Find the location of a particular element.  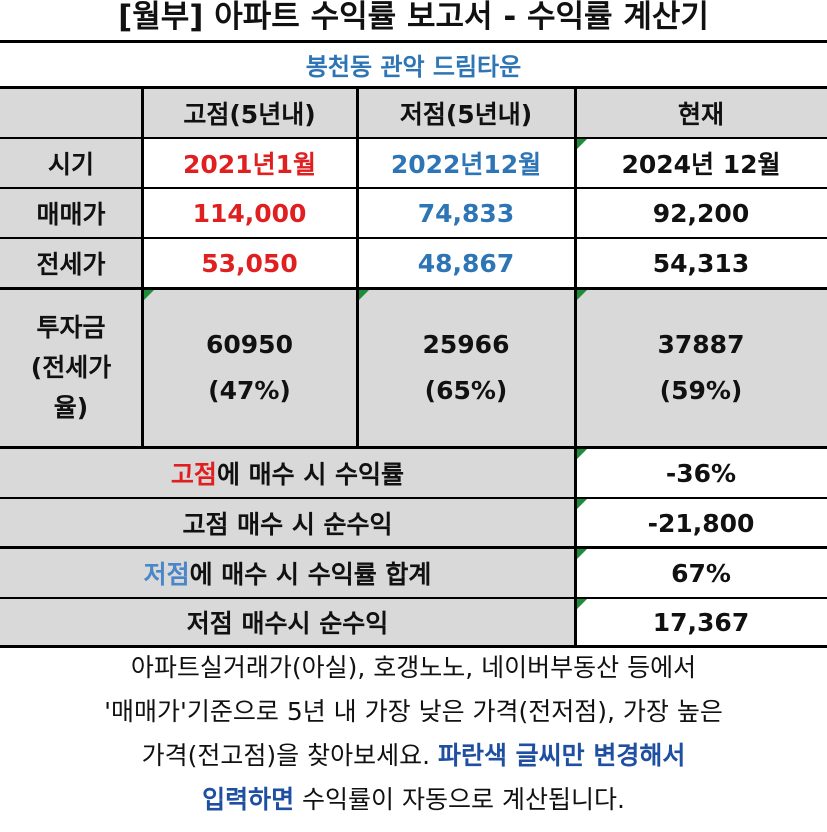

investment-low: 25966 (65%) is located at coordinates (466, 368).